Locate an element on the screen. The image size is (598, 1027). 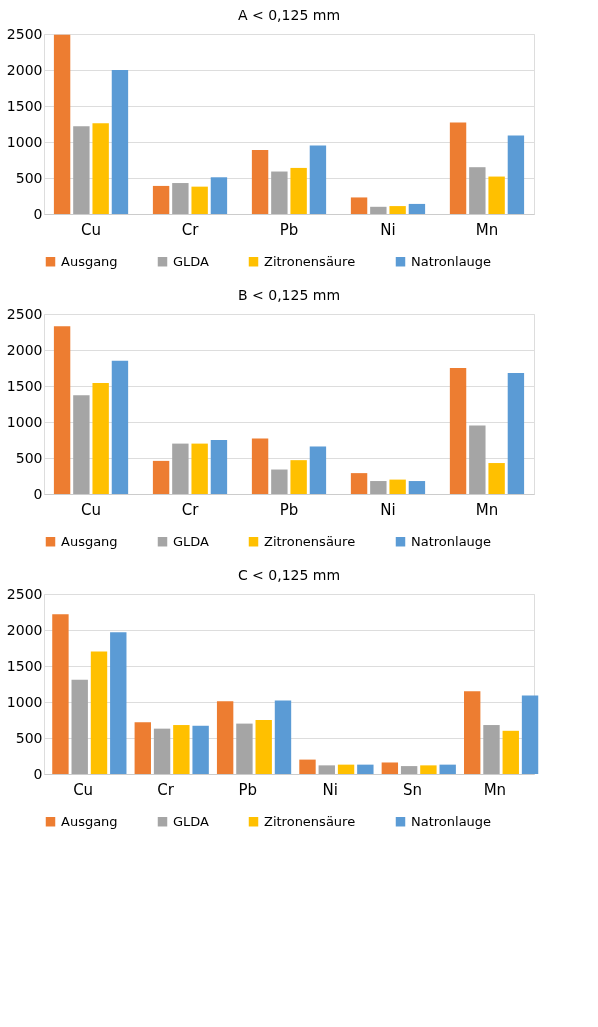
chart-title: C < 0,125 mm is located at coordinates (289, 575).